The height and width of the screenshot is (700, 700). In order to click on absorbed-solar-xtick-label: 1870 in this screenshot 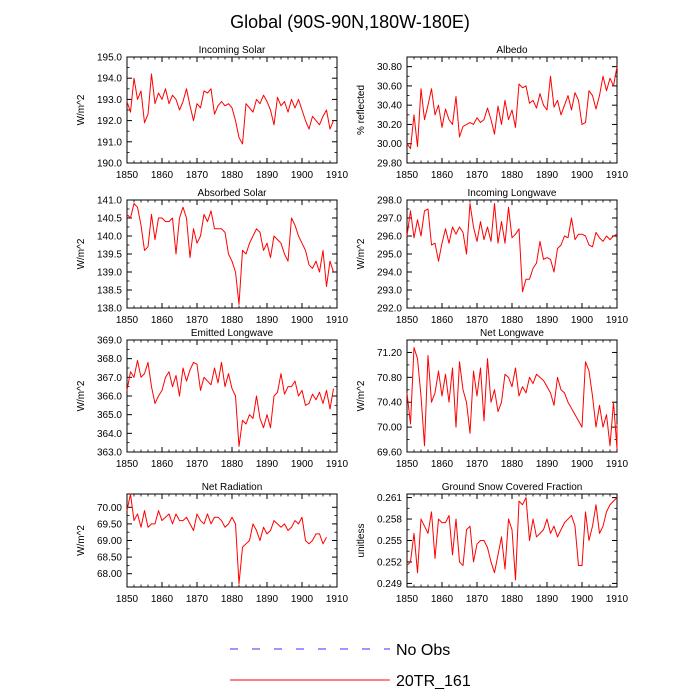, I will do `click(197, 320)`.